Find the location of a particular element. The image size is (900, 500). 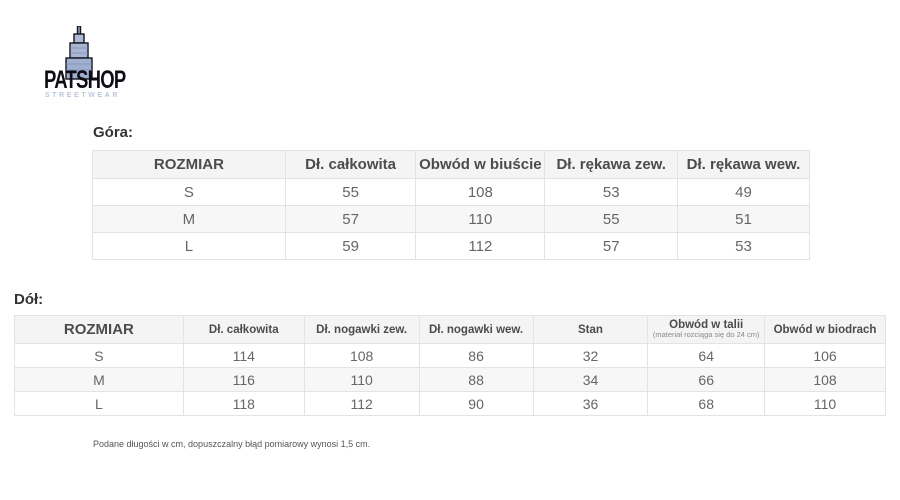

measurement-cell: 66 is located at coordinates (706, 379).